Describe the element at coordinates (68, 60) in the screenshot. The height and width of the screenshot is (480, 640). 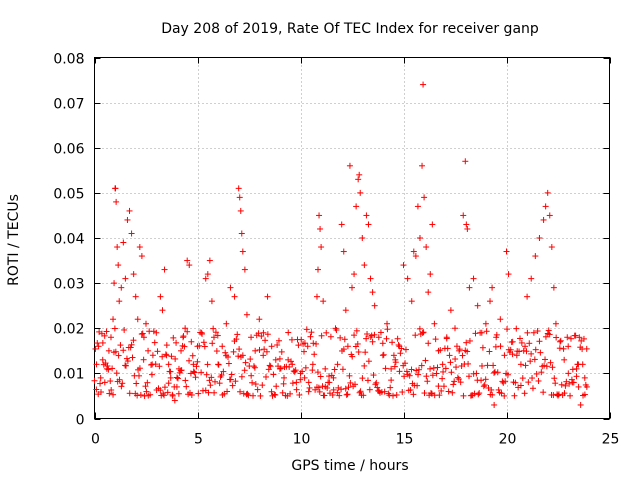
I see `y-tick-label: 0.08` at that location.